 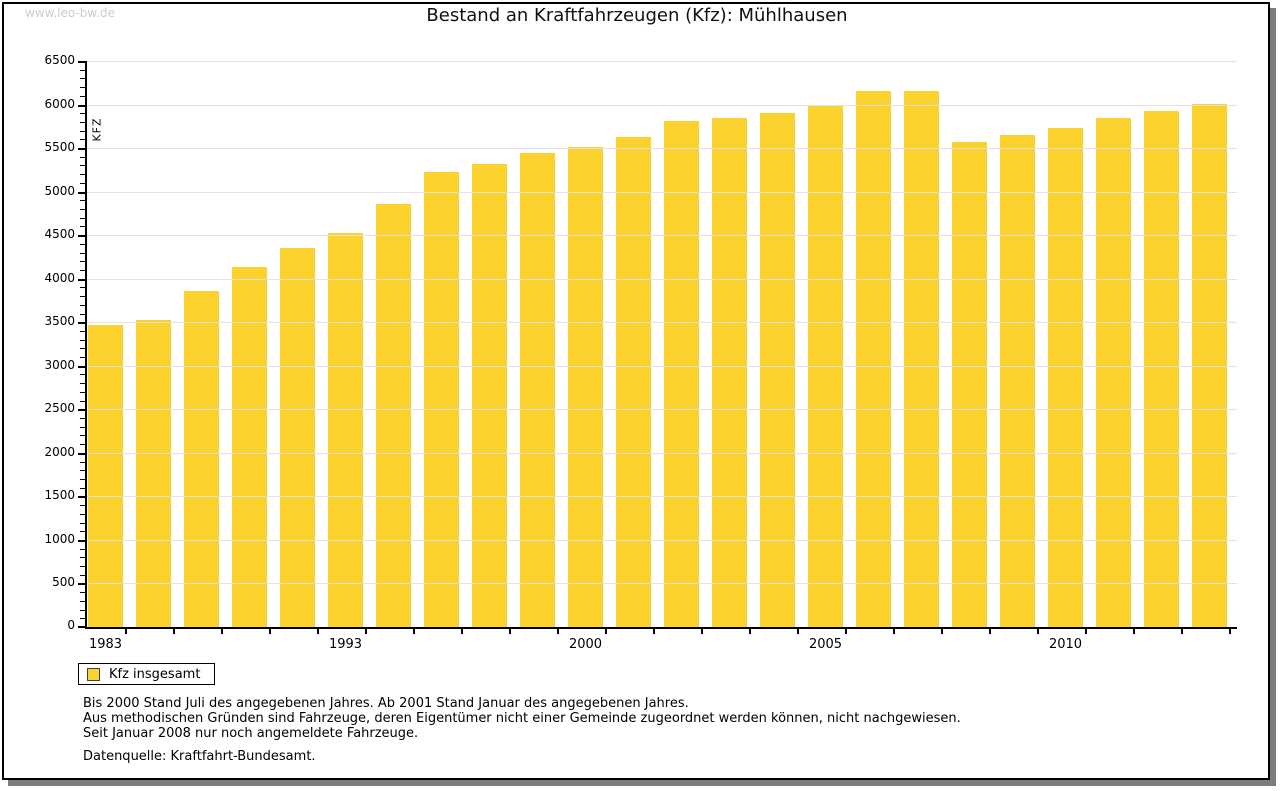 What do you see at coordinates (489, 395) in the screenshot?
I see `bar-1998` at bounding box center [489, 395].